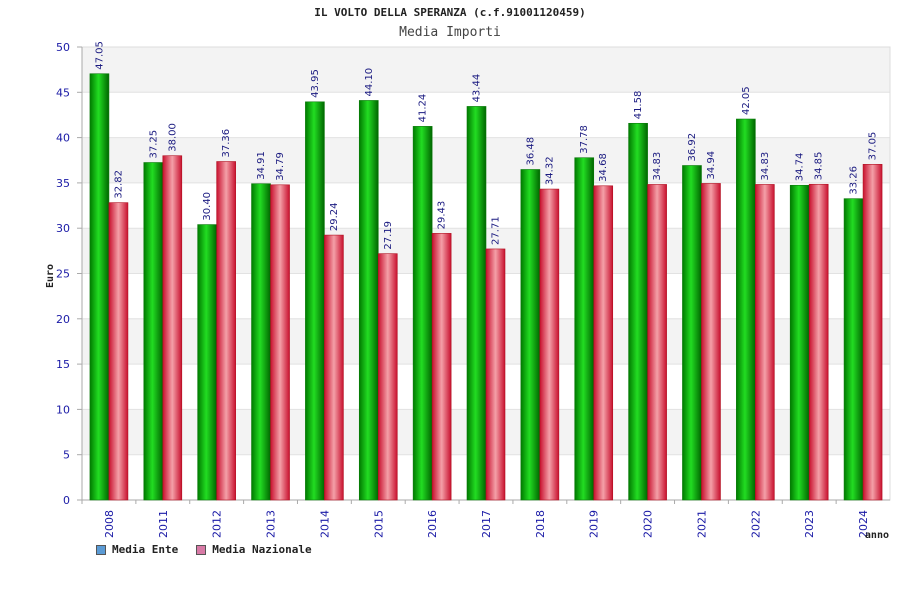  What do you see at coordinates (226, 143) in the screenshot?
I see `data-label-media-nazionale: 37.36` at bounding box center [226, 143].